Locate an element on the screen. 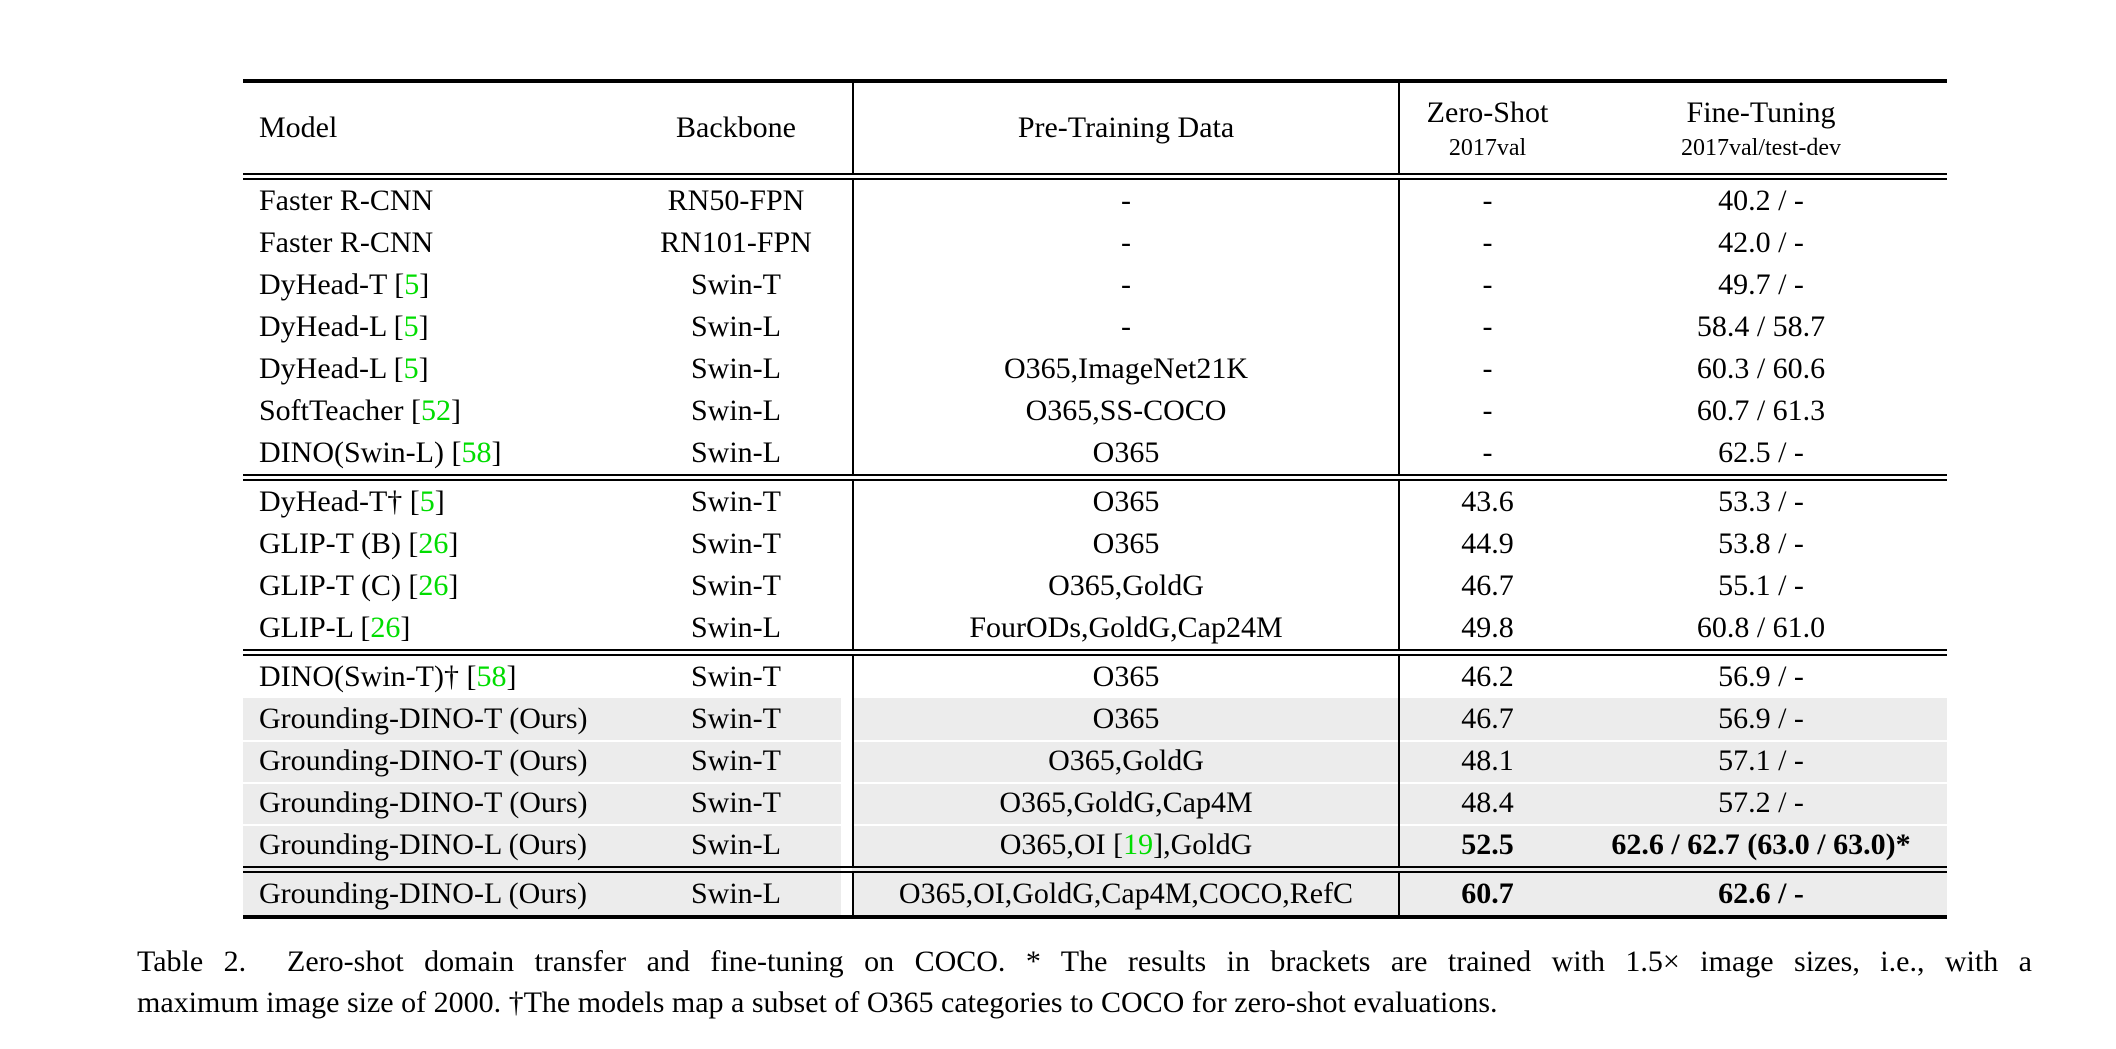 This screenshot has width=2116, height=1049. model-name: SoftTeacher [ is located at coordinates (340, 410).